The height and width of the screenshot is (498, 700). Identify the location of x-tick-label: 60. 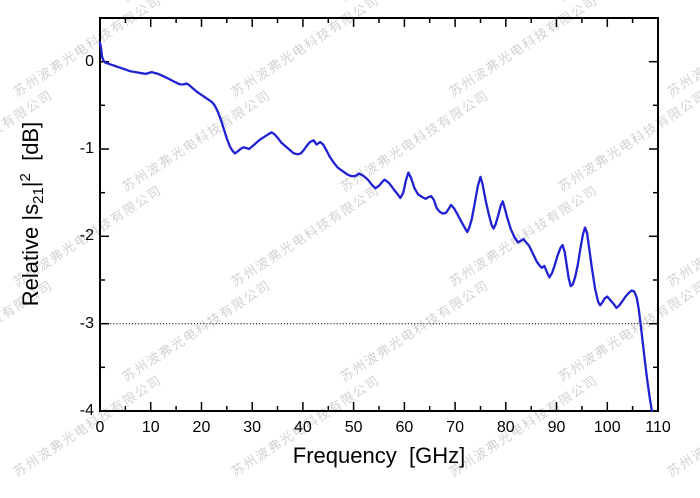
(404, 427).